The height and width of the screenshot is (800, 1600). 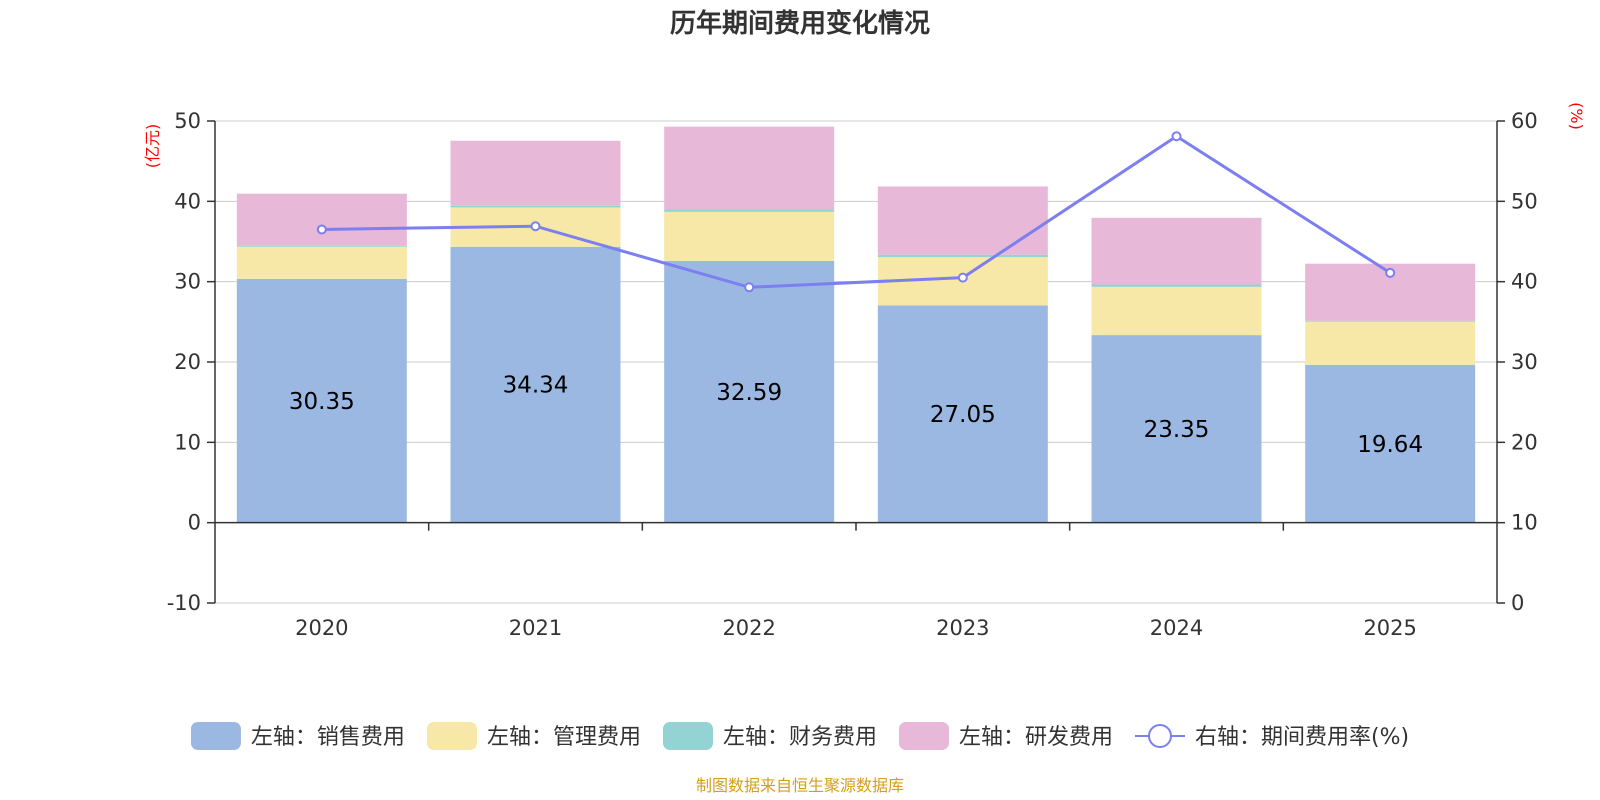 What do you see at coordinates (1524, 523) in the screenshot?
I see `right-axis-tick-label: 10` at bounding box center [1524, 523].